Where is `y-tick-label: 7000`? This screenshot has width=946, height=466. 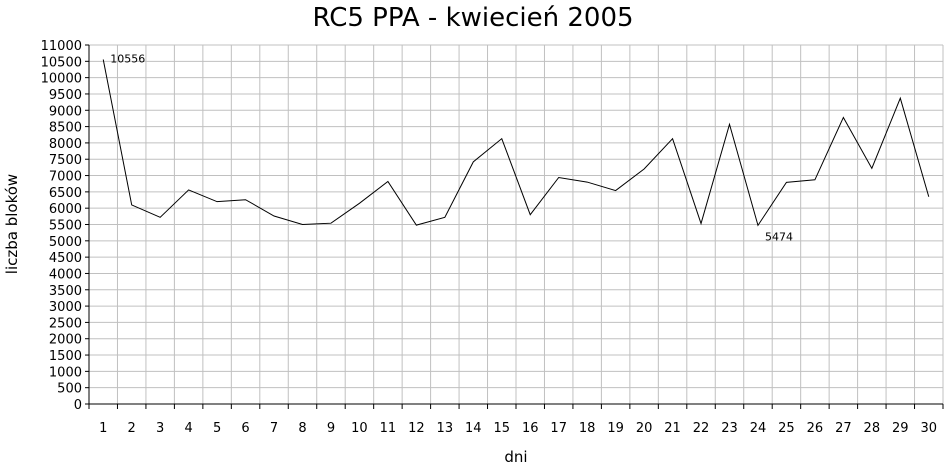
y-tick-label: 7000 is located at coordinates (65, 177).